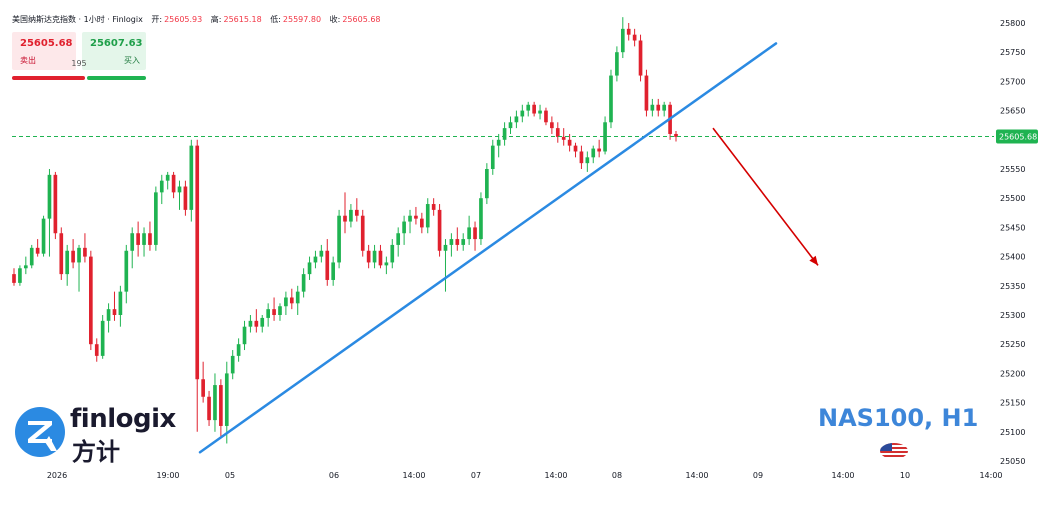 This screenshot has width=1046, height=506. Describe the element at coordinates (116, 43) in the screenshot. I see `buy-price: 25607.63` at that location.